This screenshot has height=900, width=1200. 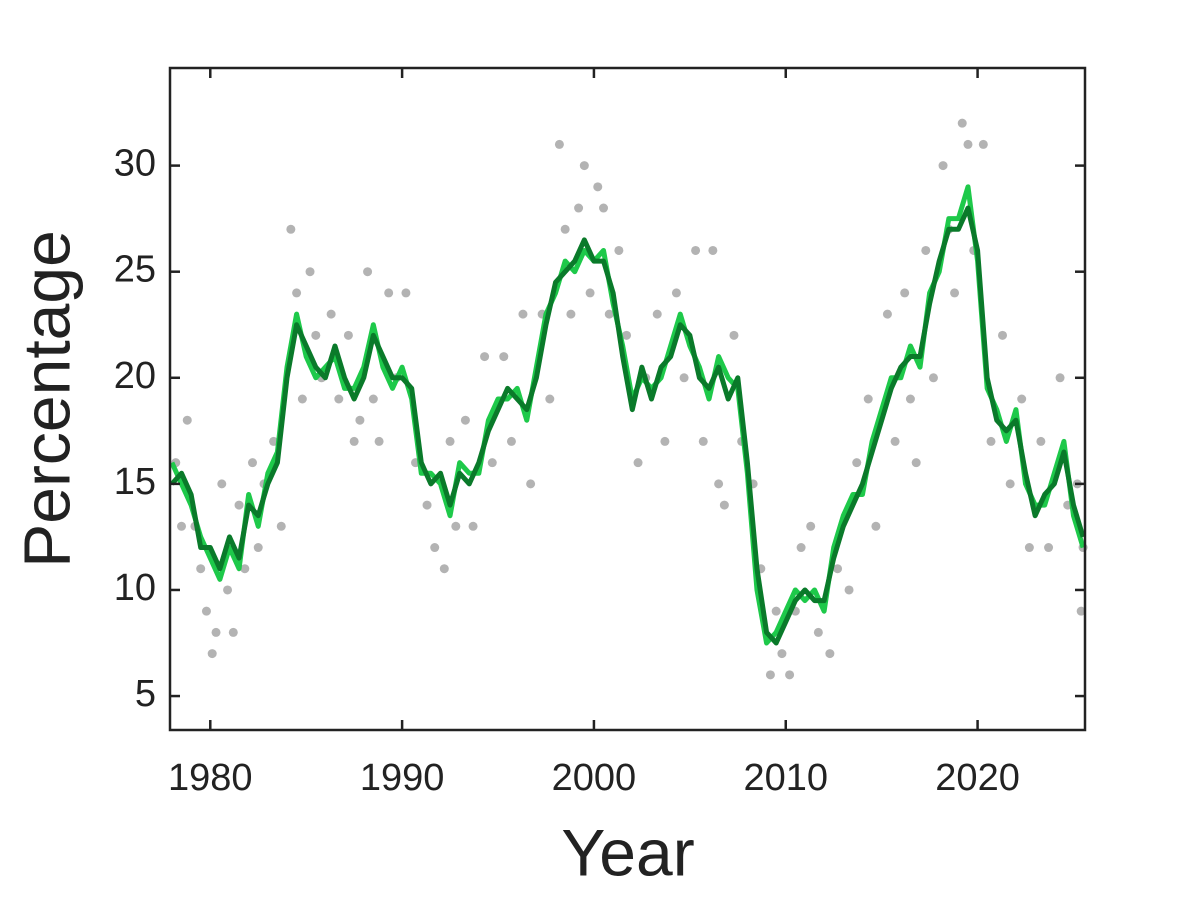 What do you see at coordinates (145, 694) in the screenshot?
I see `y-tick-label: 5` at bounding box center [145, 694].